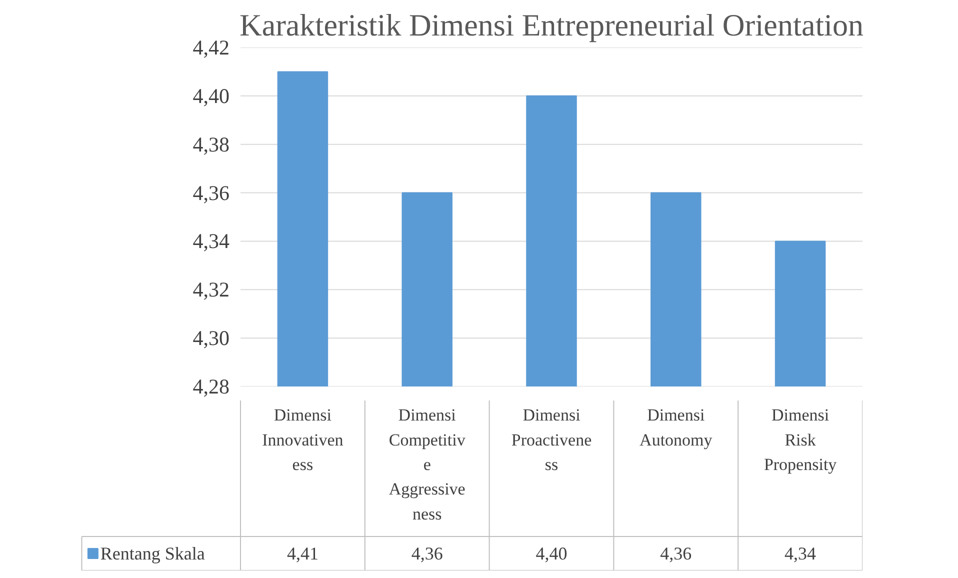 This screenshot has height=578, width=958. What do you see at coordinates (800, 554) in the screenshot?
I see `data-label: 4,34` at bounding box center [800, 554].